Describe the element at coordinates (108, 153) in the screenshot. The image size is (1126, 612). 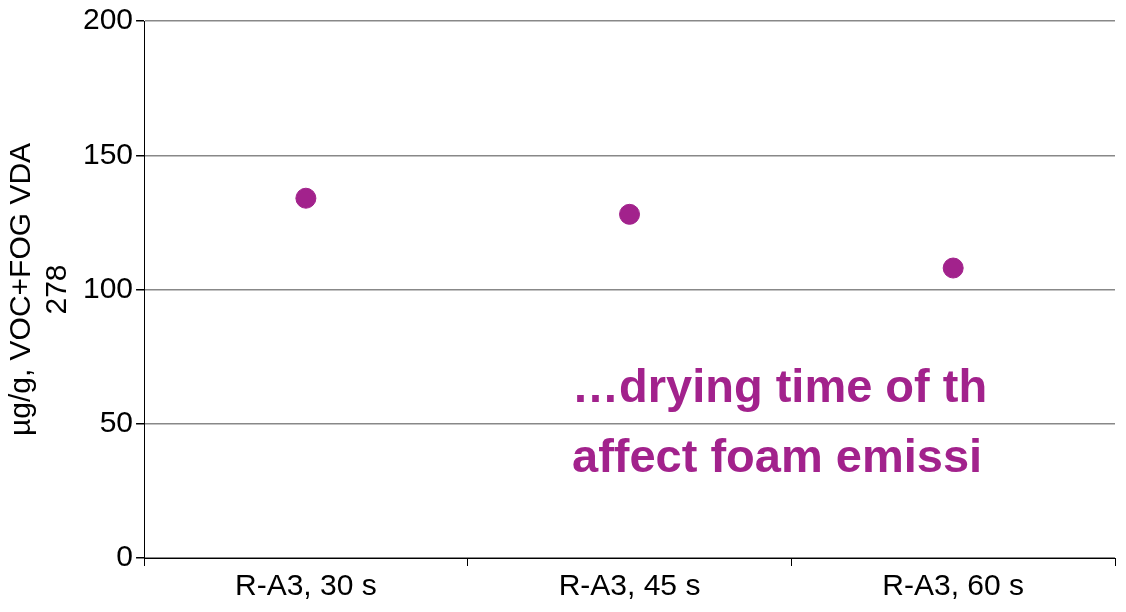
I see `y-tick-label: 150` at that location.